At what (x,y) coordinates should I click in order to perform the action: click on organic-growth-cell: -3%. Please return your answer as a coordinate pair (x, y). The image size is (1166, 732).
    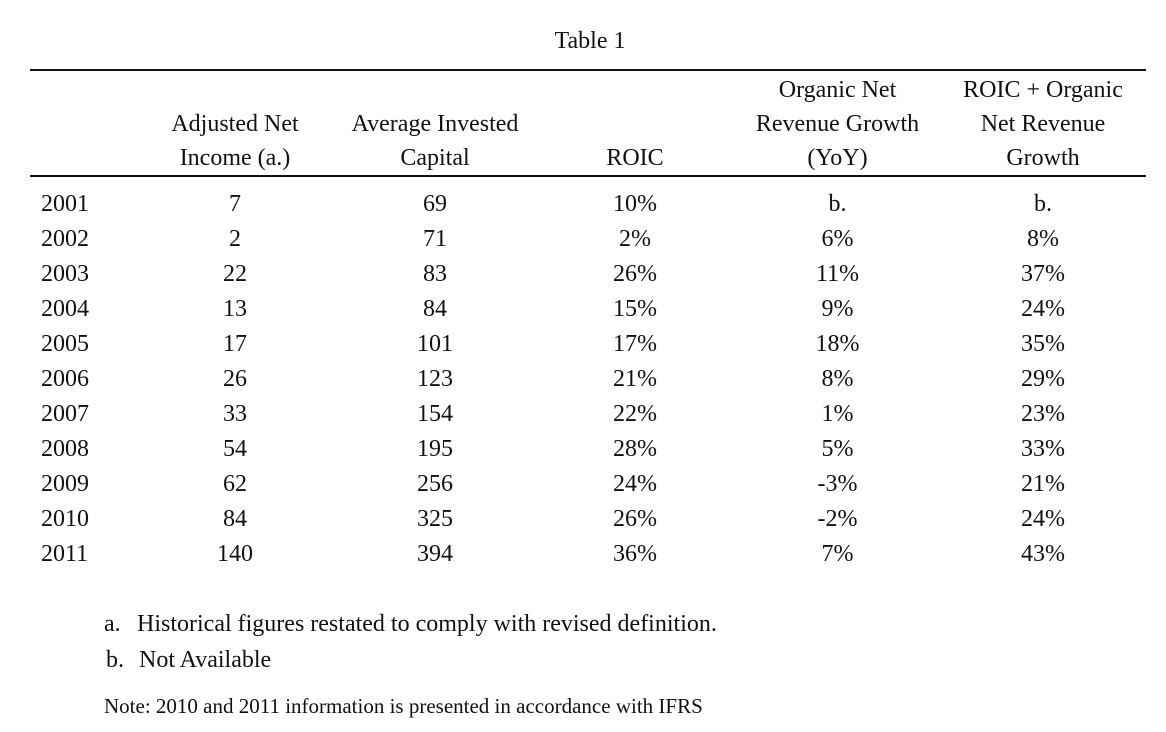
    Looking at the image, I should click on (837, 484).